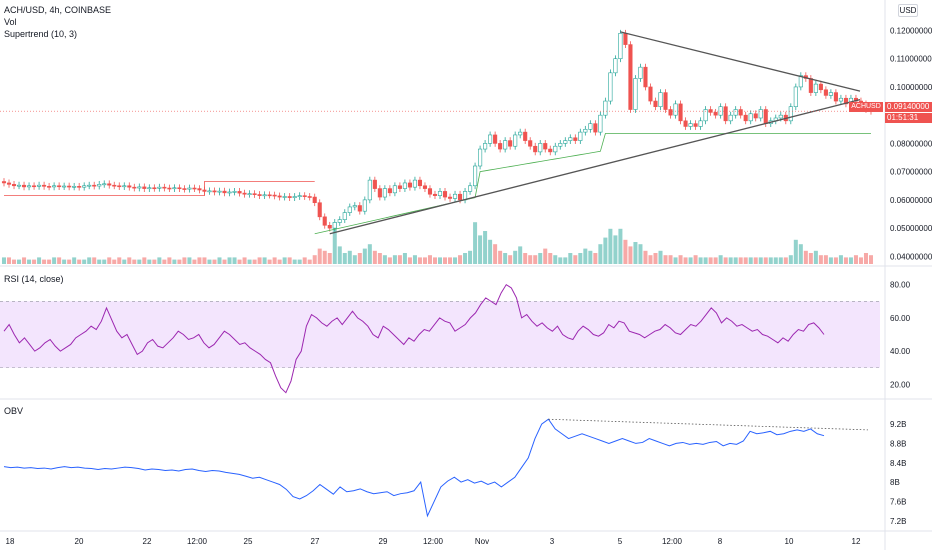 This screenshot has width=932, height=550. What do you see at coordinates (900, 351) in the screenshot?
I see `rsi-tick-label: 40.00` at bounding box center [900, 351].